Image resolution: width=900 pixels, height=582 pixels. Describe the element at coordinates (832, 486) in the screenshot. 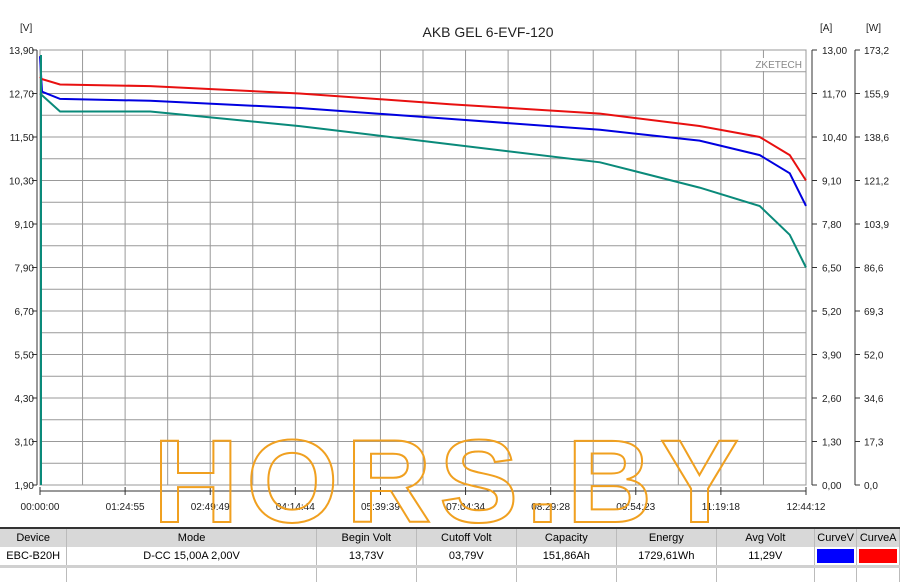

I see `y-tick-label: 0,00` at that location.